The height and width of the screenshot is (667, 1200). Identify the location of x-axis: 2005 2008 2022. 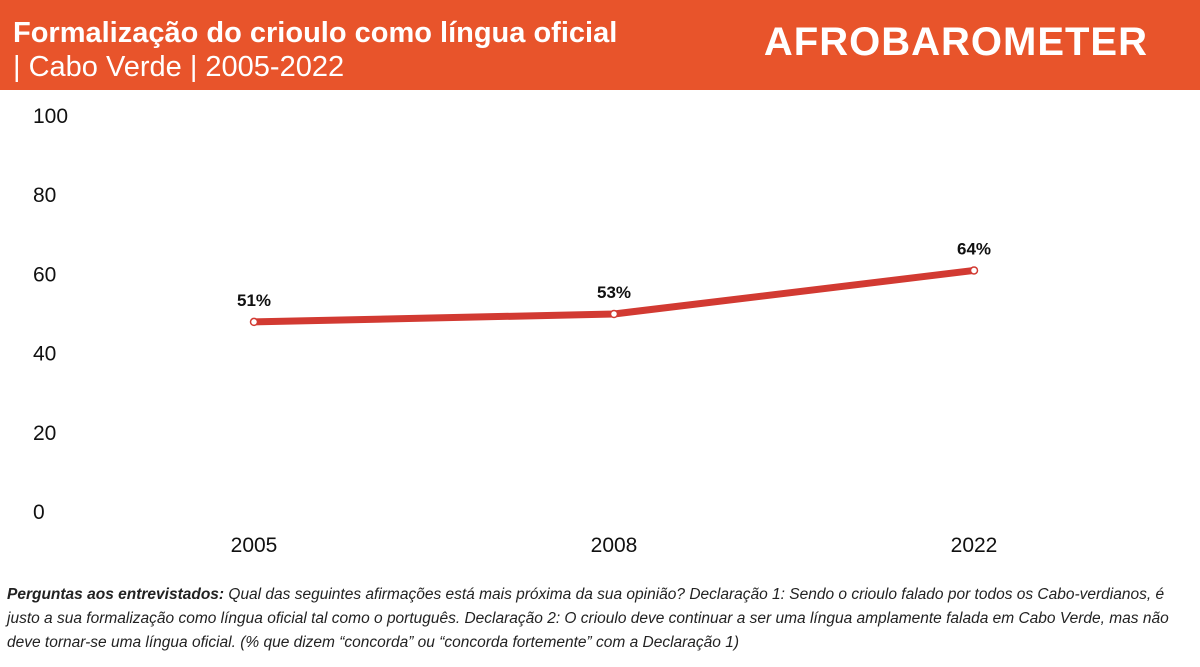
(614, 545).